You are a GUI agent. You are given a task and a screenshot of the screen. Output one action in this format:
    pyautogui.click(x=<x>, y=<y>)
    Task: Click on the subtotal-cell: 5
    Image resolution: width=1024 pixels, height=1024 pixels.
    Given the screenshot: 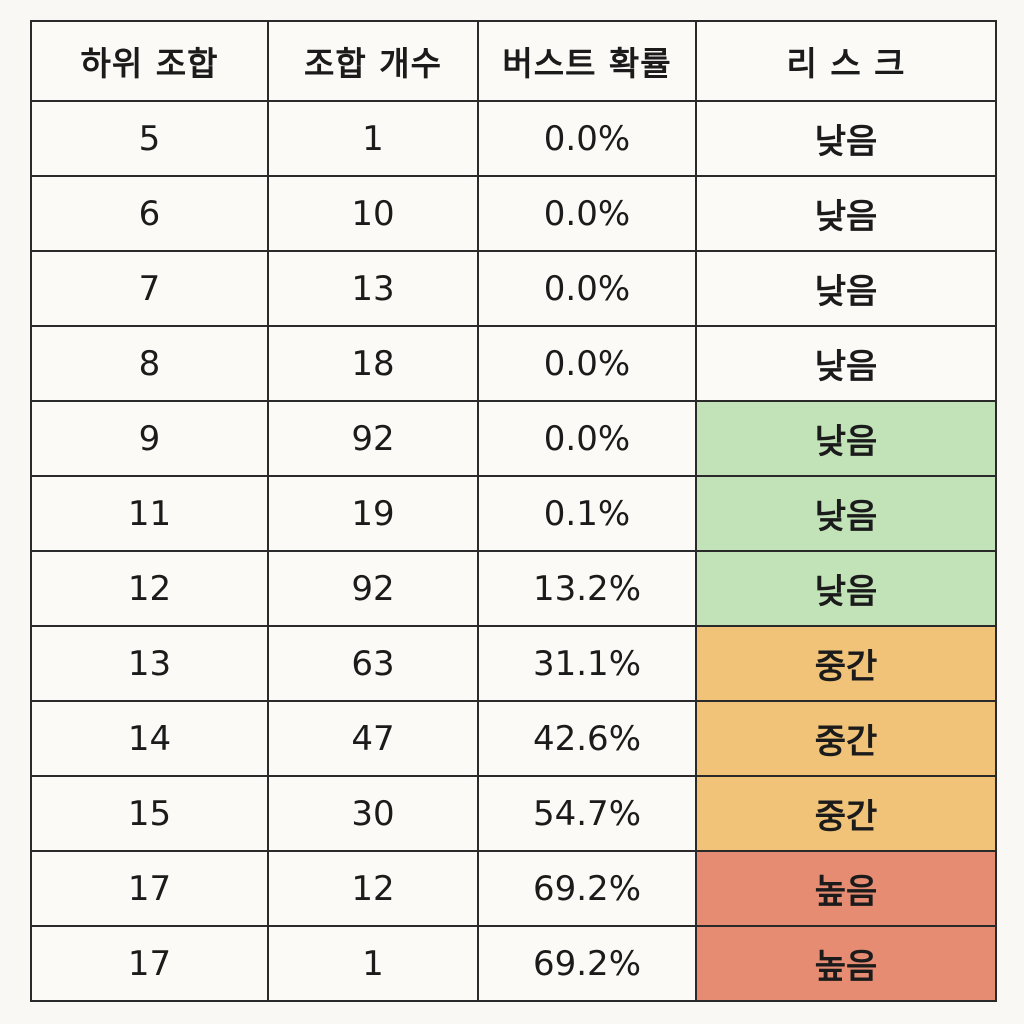 What is the action you would take?
    pyautogui.click(x=149, y=138)
    